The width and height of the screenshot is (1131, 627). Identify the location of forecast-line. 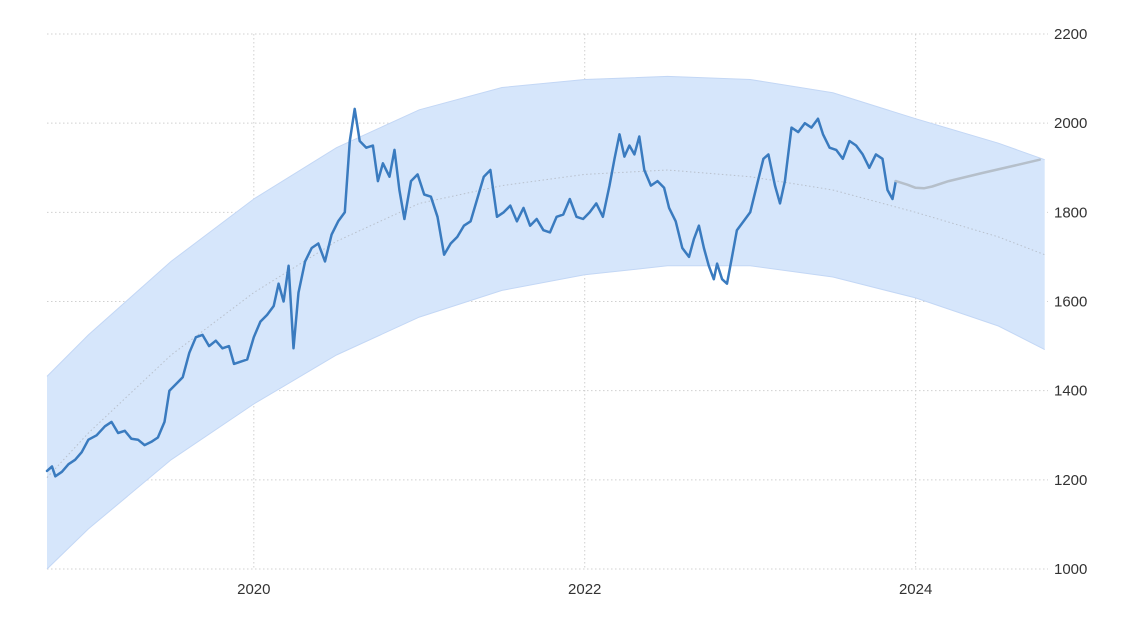
(967, 174).